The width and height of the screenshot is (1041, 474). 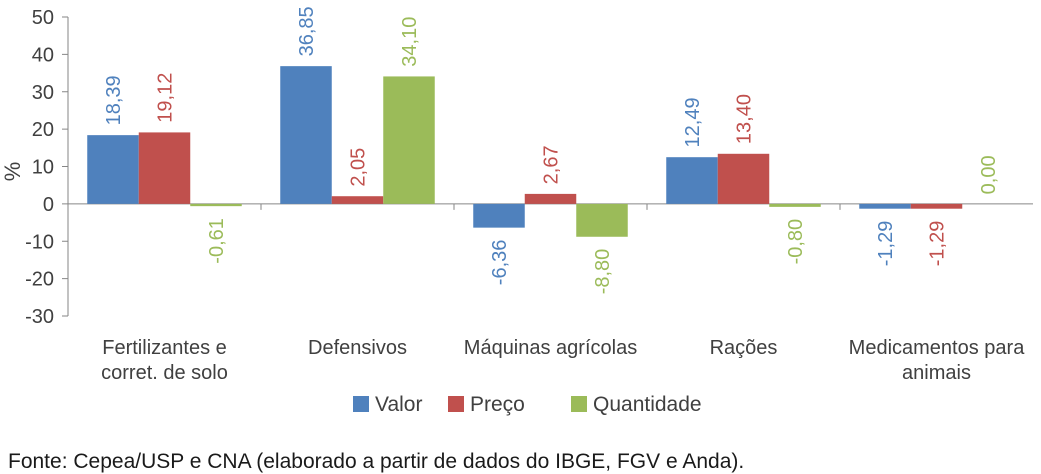 What do you see at coordinates (550, 348) in the screenshot?
I see `x-category-label: Máquinas agrícolas` at bounding box center [550, 348].